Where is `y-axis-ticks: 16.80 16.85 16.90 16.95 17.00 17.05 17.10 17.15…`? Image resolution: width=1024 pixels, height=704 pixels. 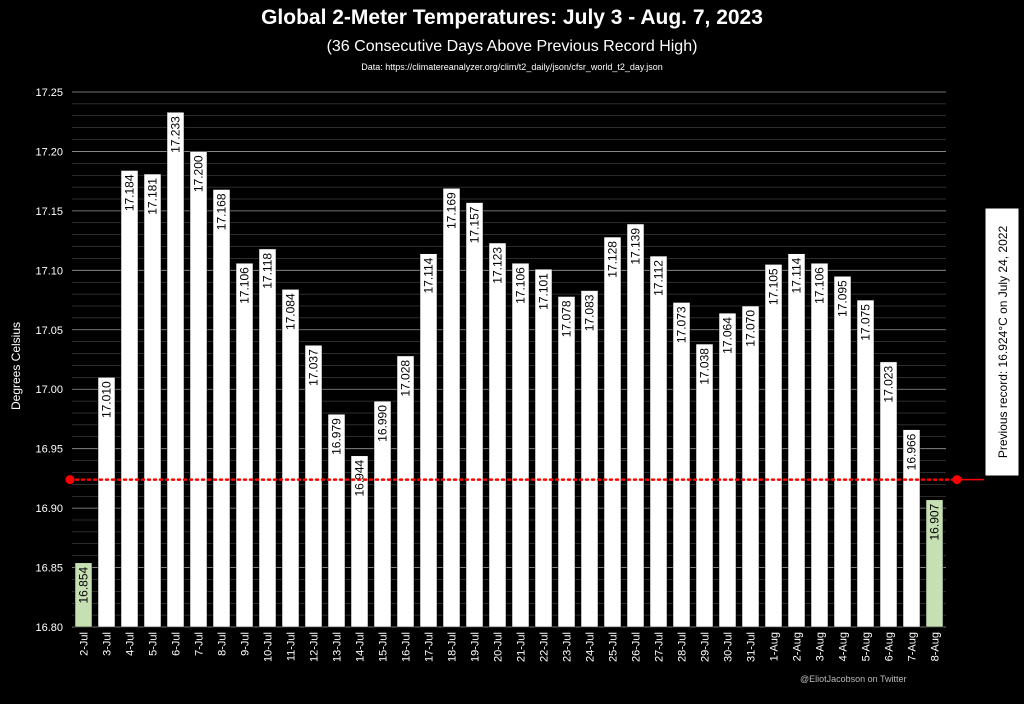
y-axis-ticks: 16.80 16.85 16.90 16.95 17.00 17.05 17.10 17.15… is located at coordinates (49, 360).